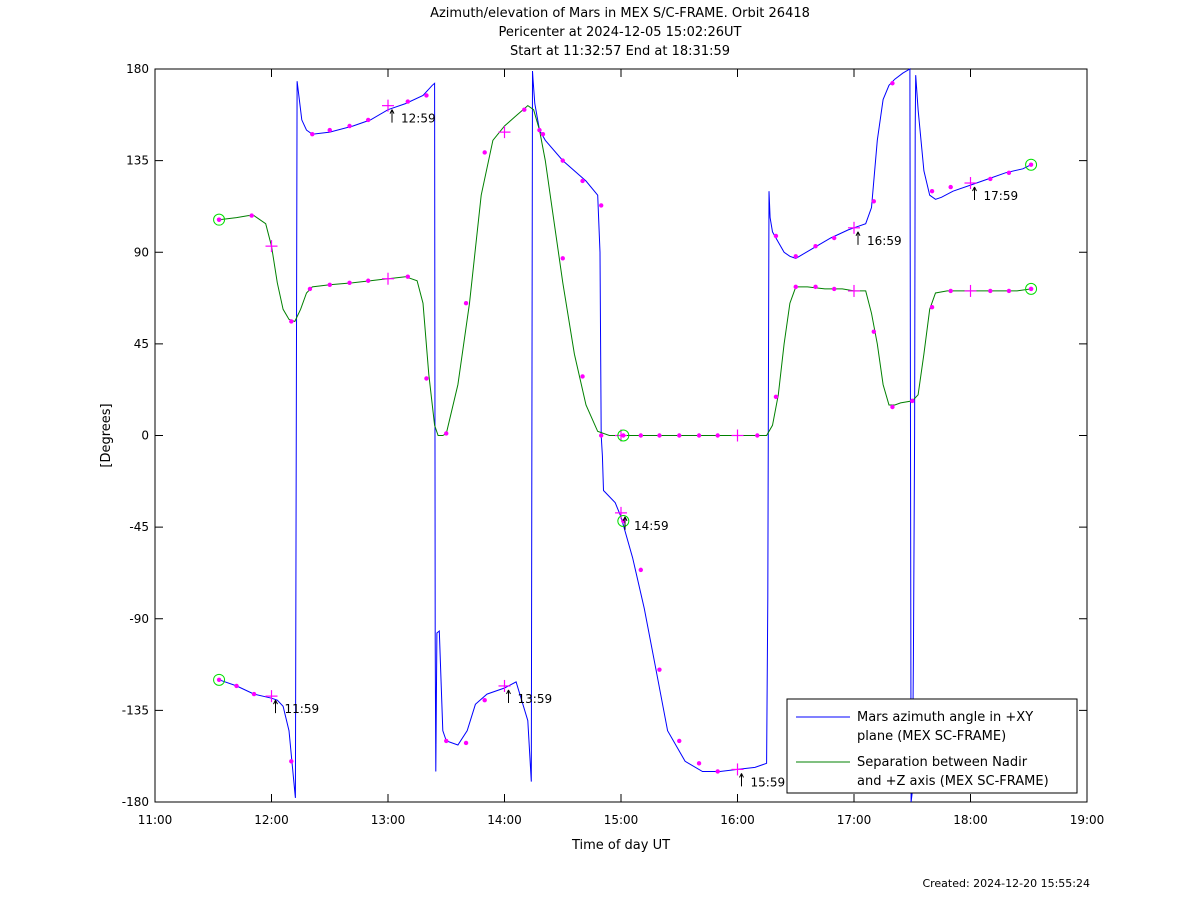 This screenshot has height=901, width=1200. Describe the element at coordinates (737, 820) in the screenshot. I see `x-tick-label: 16:00` at that location.